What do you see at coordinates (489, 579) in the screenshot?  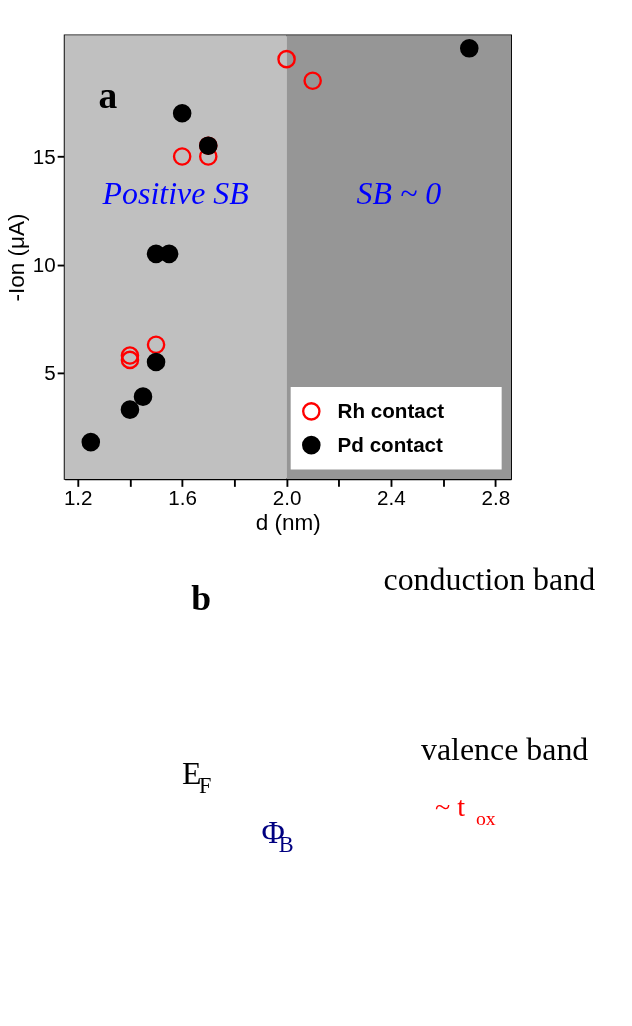 I see `text: conduction band` at bounding box center [489, 579].